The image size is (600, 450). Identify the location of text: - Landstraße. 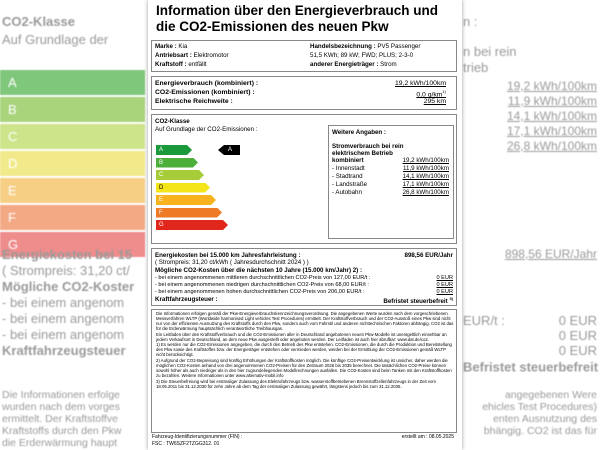
(350, 184).